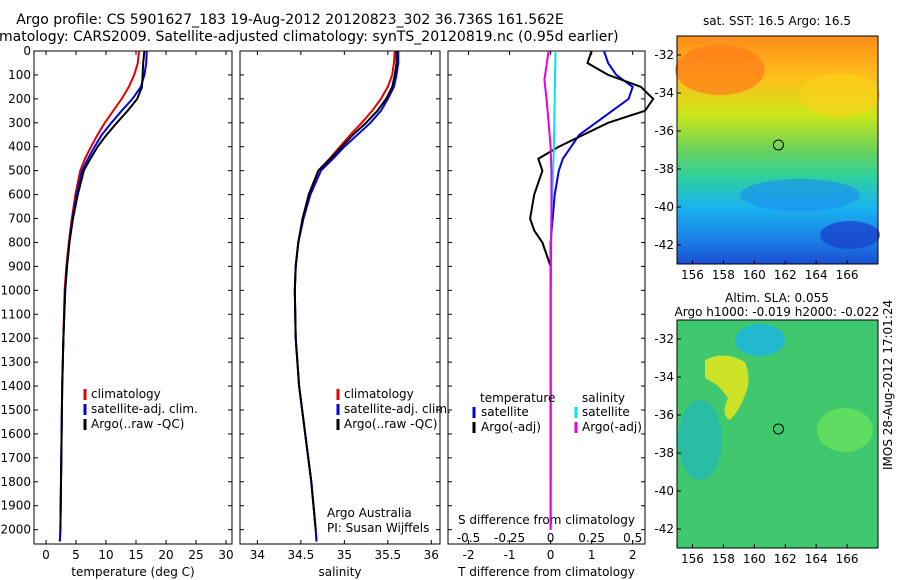 This screenshot has height=580, width=900. I want to click on y-tick-label: 1500, so click(15, 410).